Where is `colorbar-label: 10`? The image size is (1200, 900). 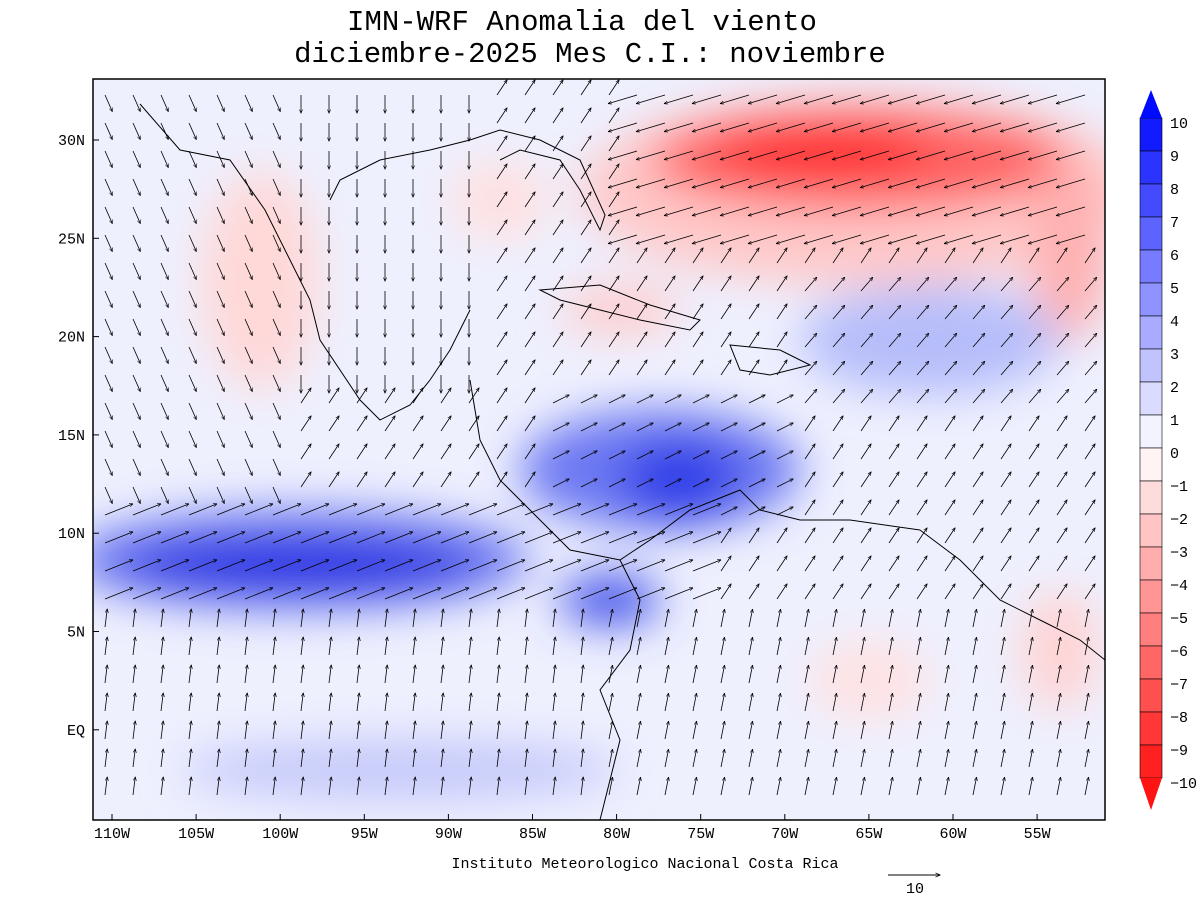 colorbar-label: 10 is located at coordinates (1179, 124).